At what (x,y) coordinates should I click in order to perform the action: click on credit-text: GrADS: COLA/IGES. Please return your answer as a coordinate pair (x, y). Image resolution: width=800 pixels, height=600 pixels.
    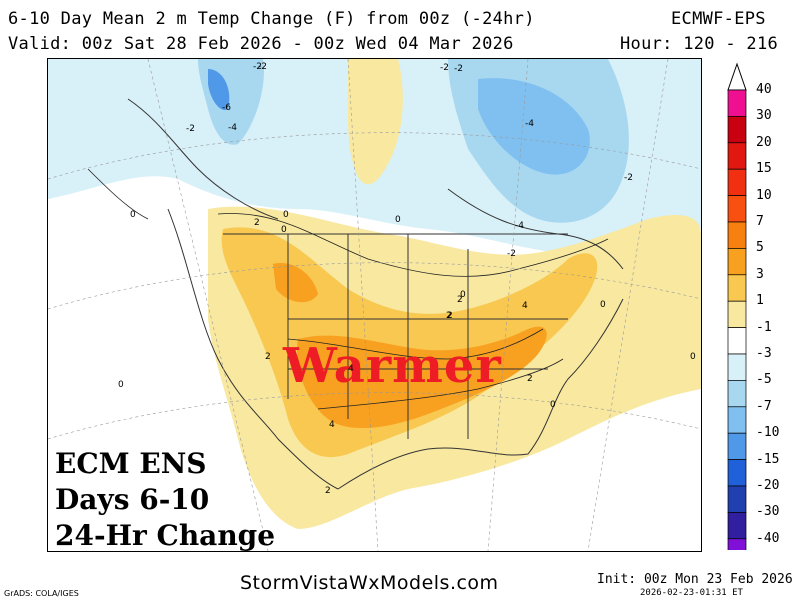
    Looking at the image, I should click on (41, 593).